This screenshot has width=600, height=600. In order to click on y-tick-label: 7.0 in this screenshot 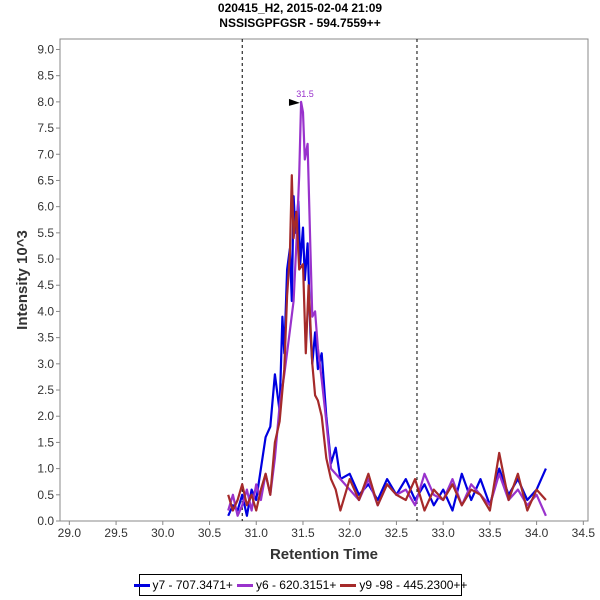, I will do `click(45, 154)`.